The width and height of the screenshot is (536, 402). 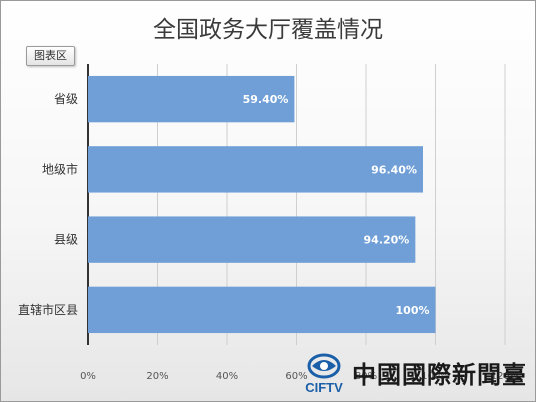 I want to click on category-label: 县级, so click(x=66, y=240).